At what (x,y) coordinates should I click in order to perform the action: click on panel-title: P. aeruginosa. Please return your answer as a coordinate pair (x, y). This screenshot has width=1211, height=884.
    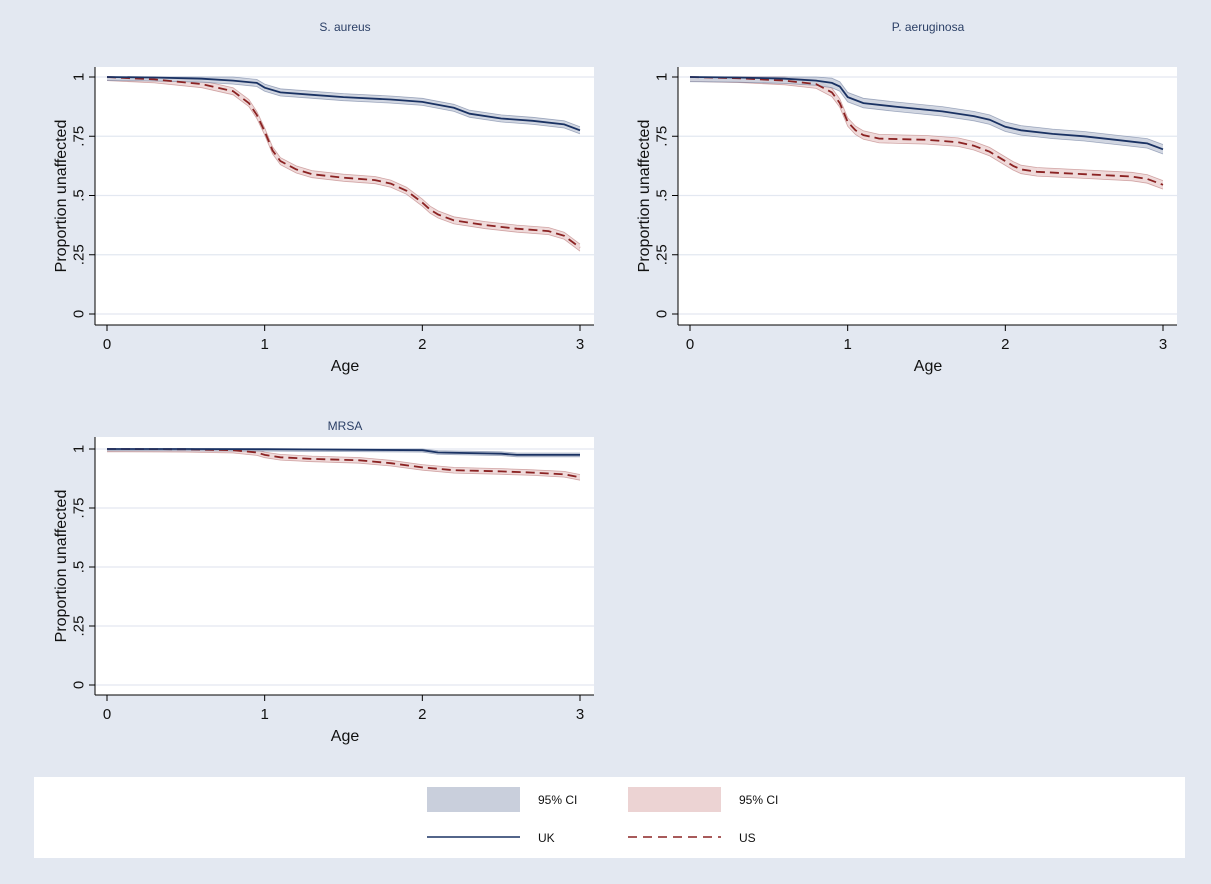
    Looking at the image, I should click on (928, 27).